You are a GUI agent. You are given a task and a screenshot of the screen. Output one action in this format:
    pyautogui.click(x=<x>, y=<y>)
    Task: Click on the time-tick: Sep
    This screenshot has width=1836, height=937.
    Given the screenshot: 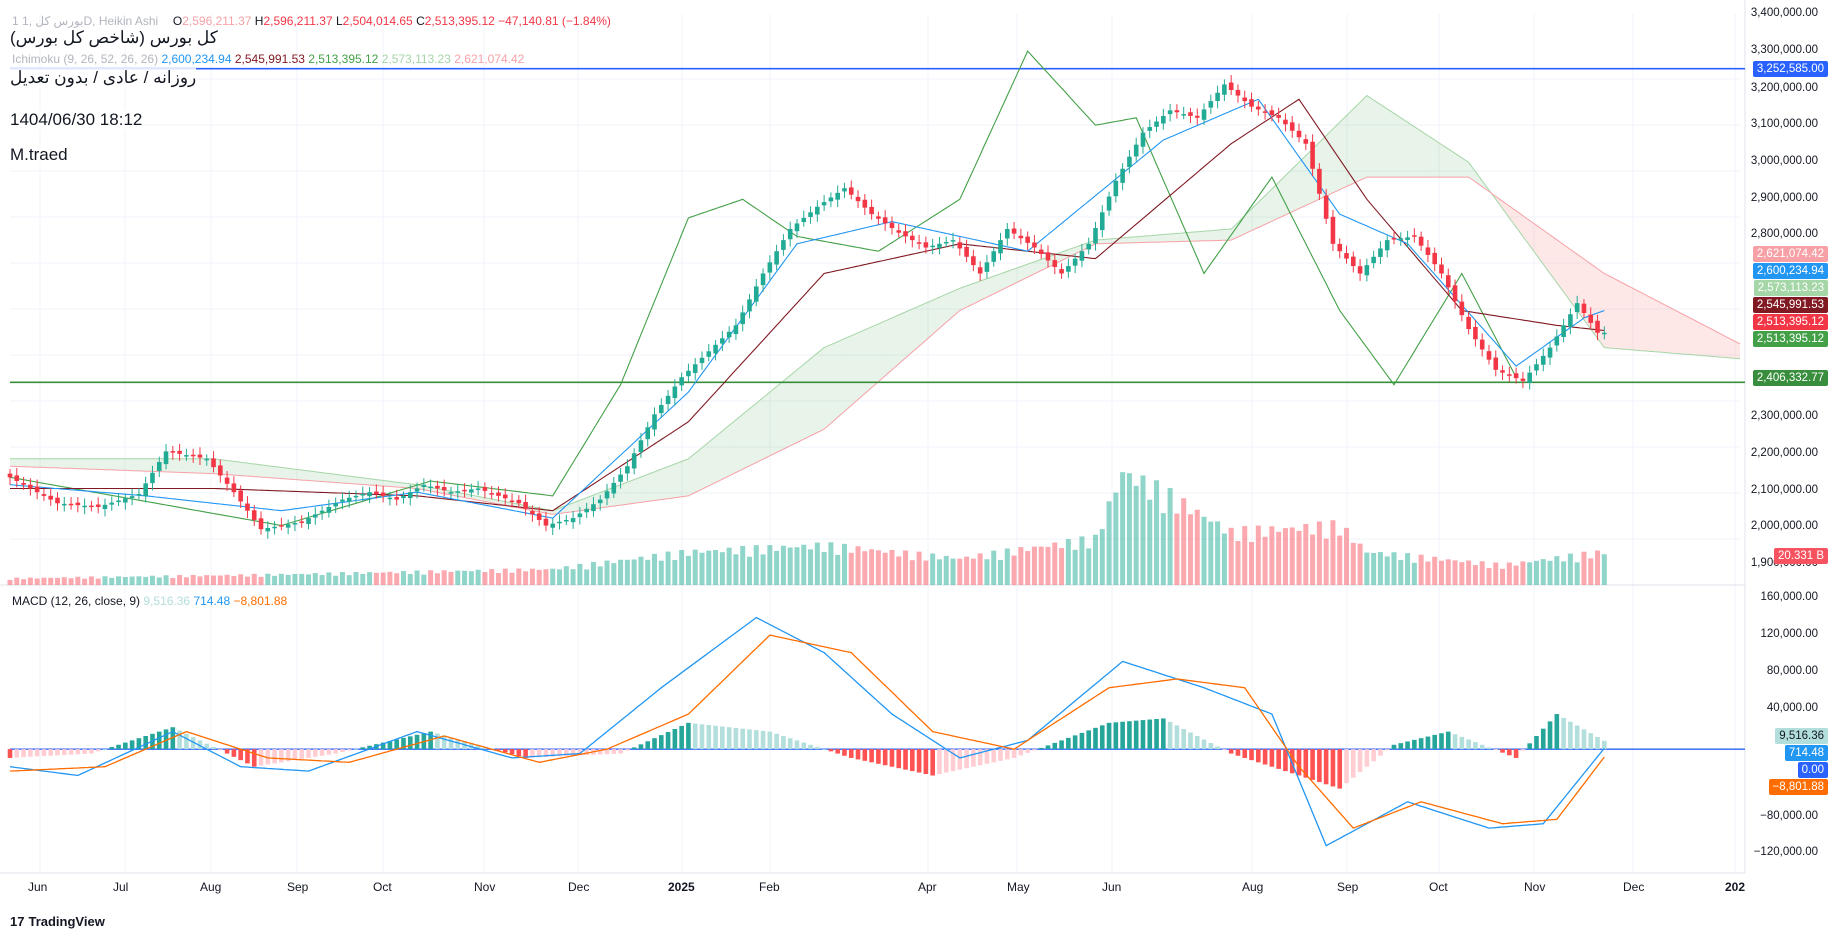 What is the action you would take?
    pyautogui.click(x=1348, y=887)
    